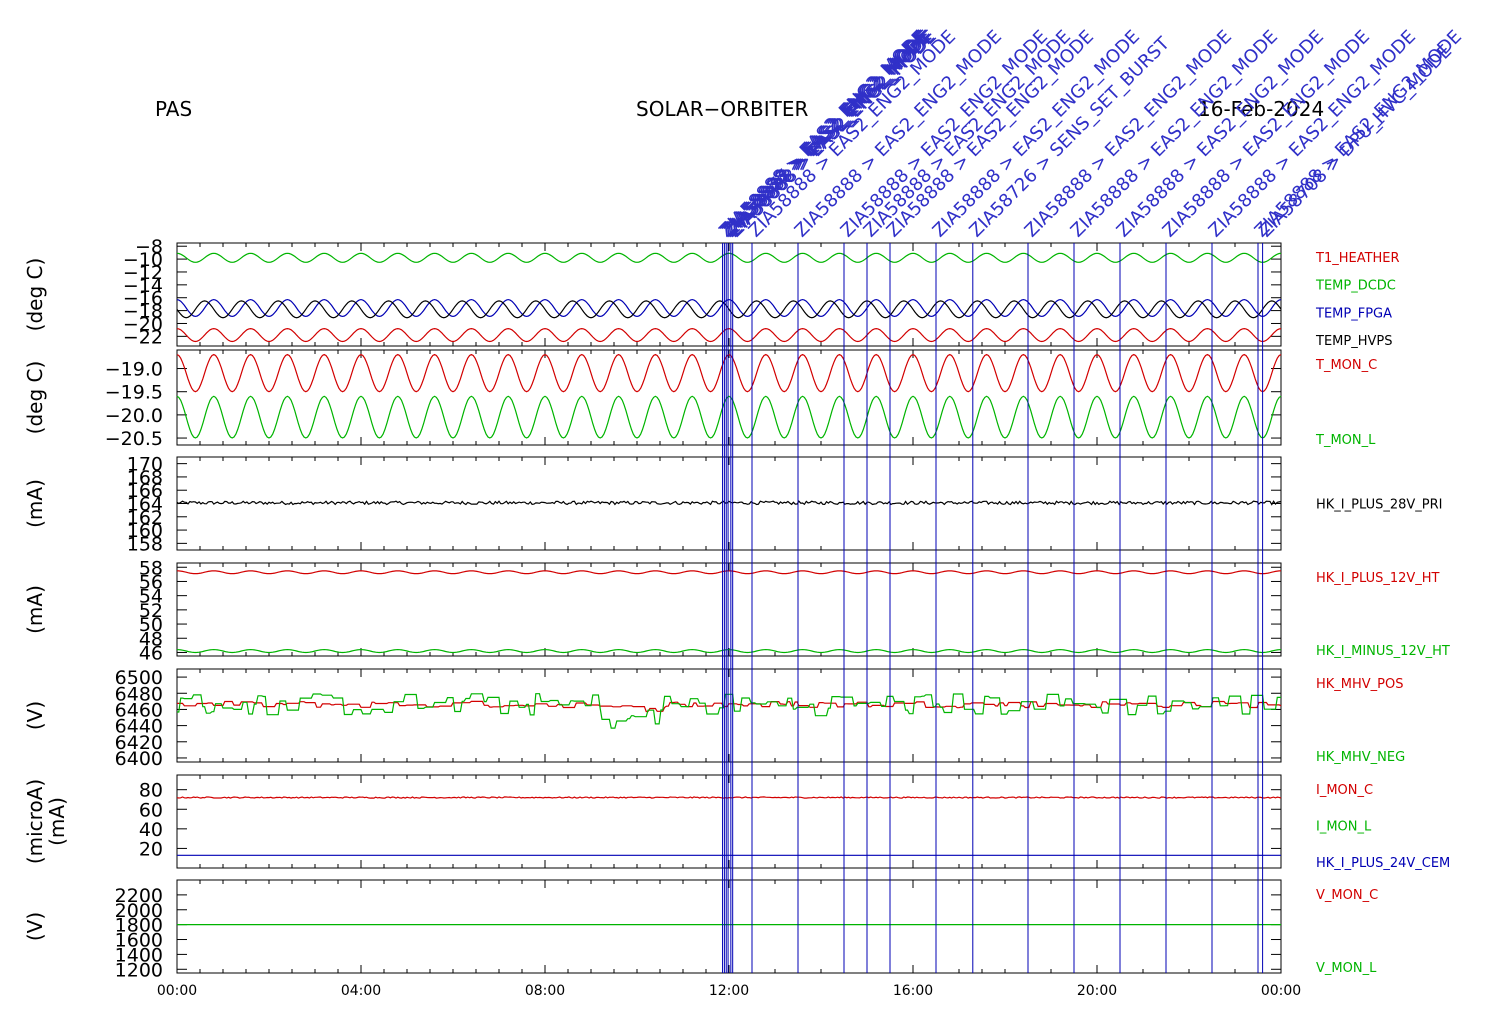  What do you see at coordinates (913, 991) in the screenshot?
I see `x-tick-label: 16:00` at bounding box center [913, 991].